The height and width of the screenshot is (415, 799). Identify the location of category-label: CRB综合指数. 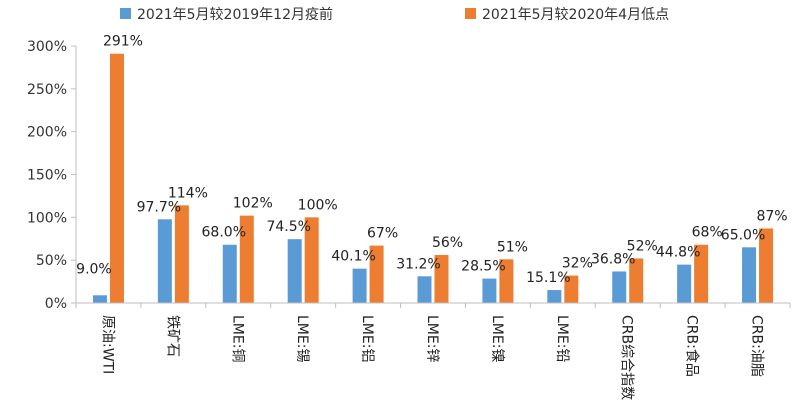
(627, 357).